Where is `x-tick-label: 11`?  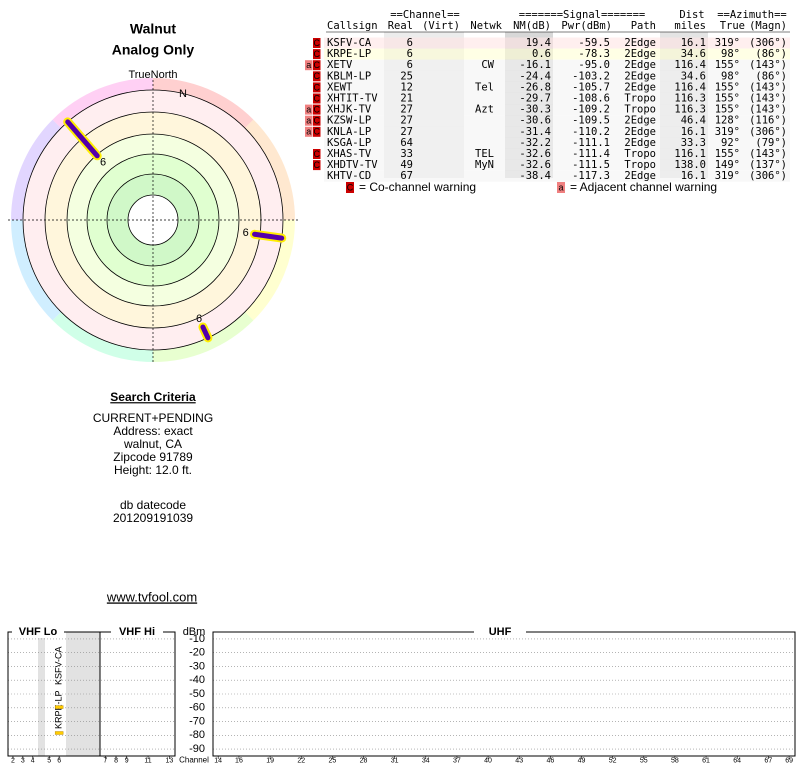 x-tick-label: 11 is located at coordinates (147, 760).